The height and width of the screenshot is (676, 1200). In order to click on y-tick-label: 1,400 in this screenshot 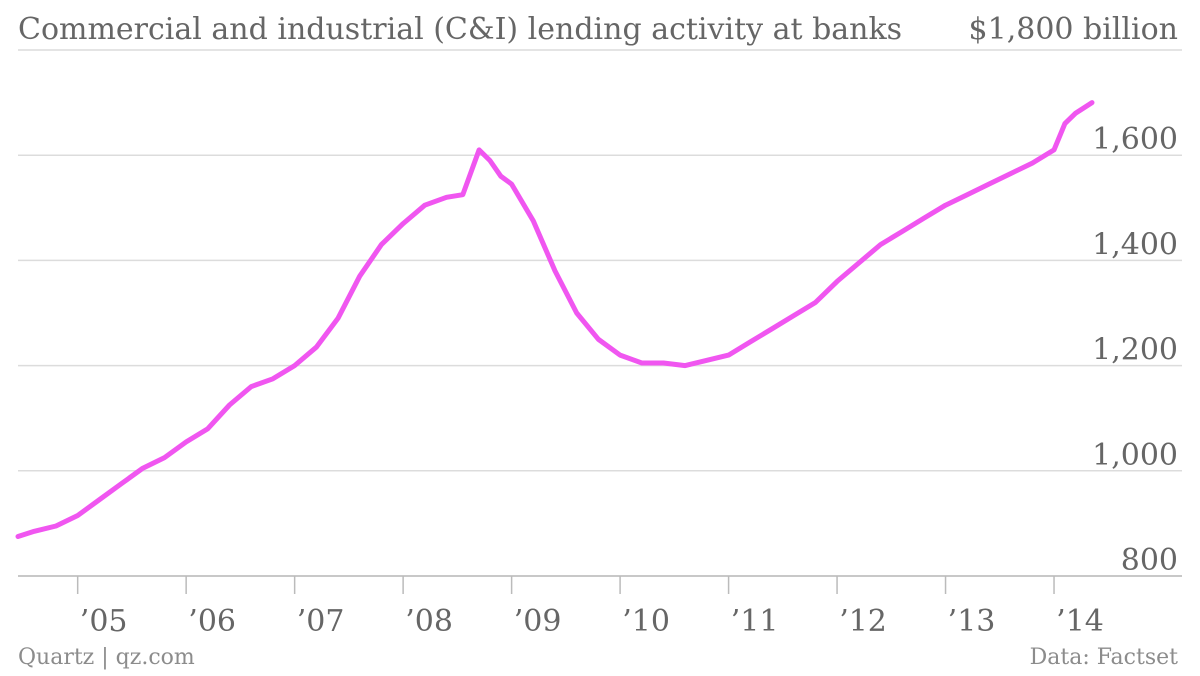, I will do `click(1135, 244)`.